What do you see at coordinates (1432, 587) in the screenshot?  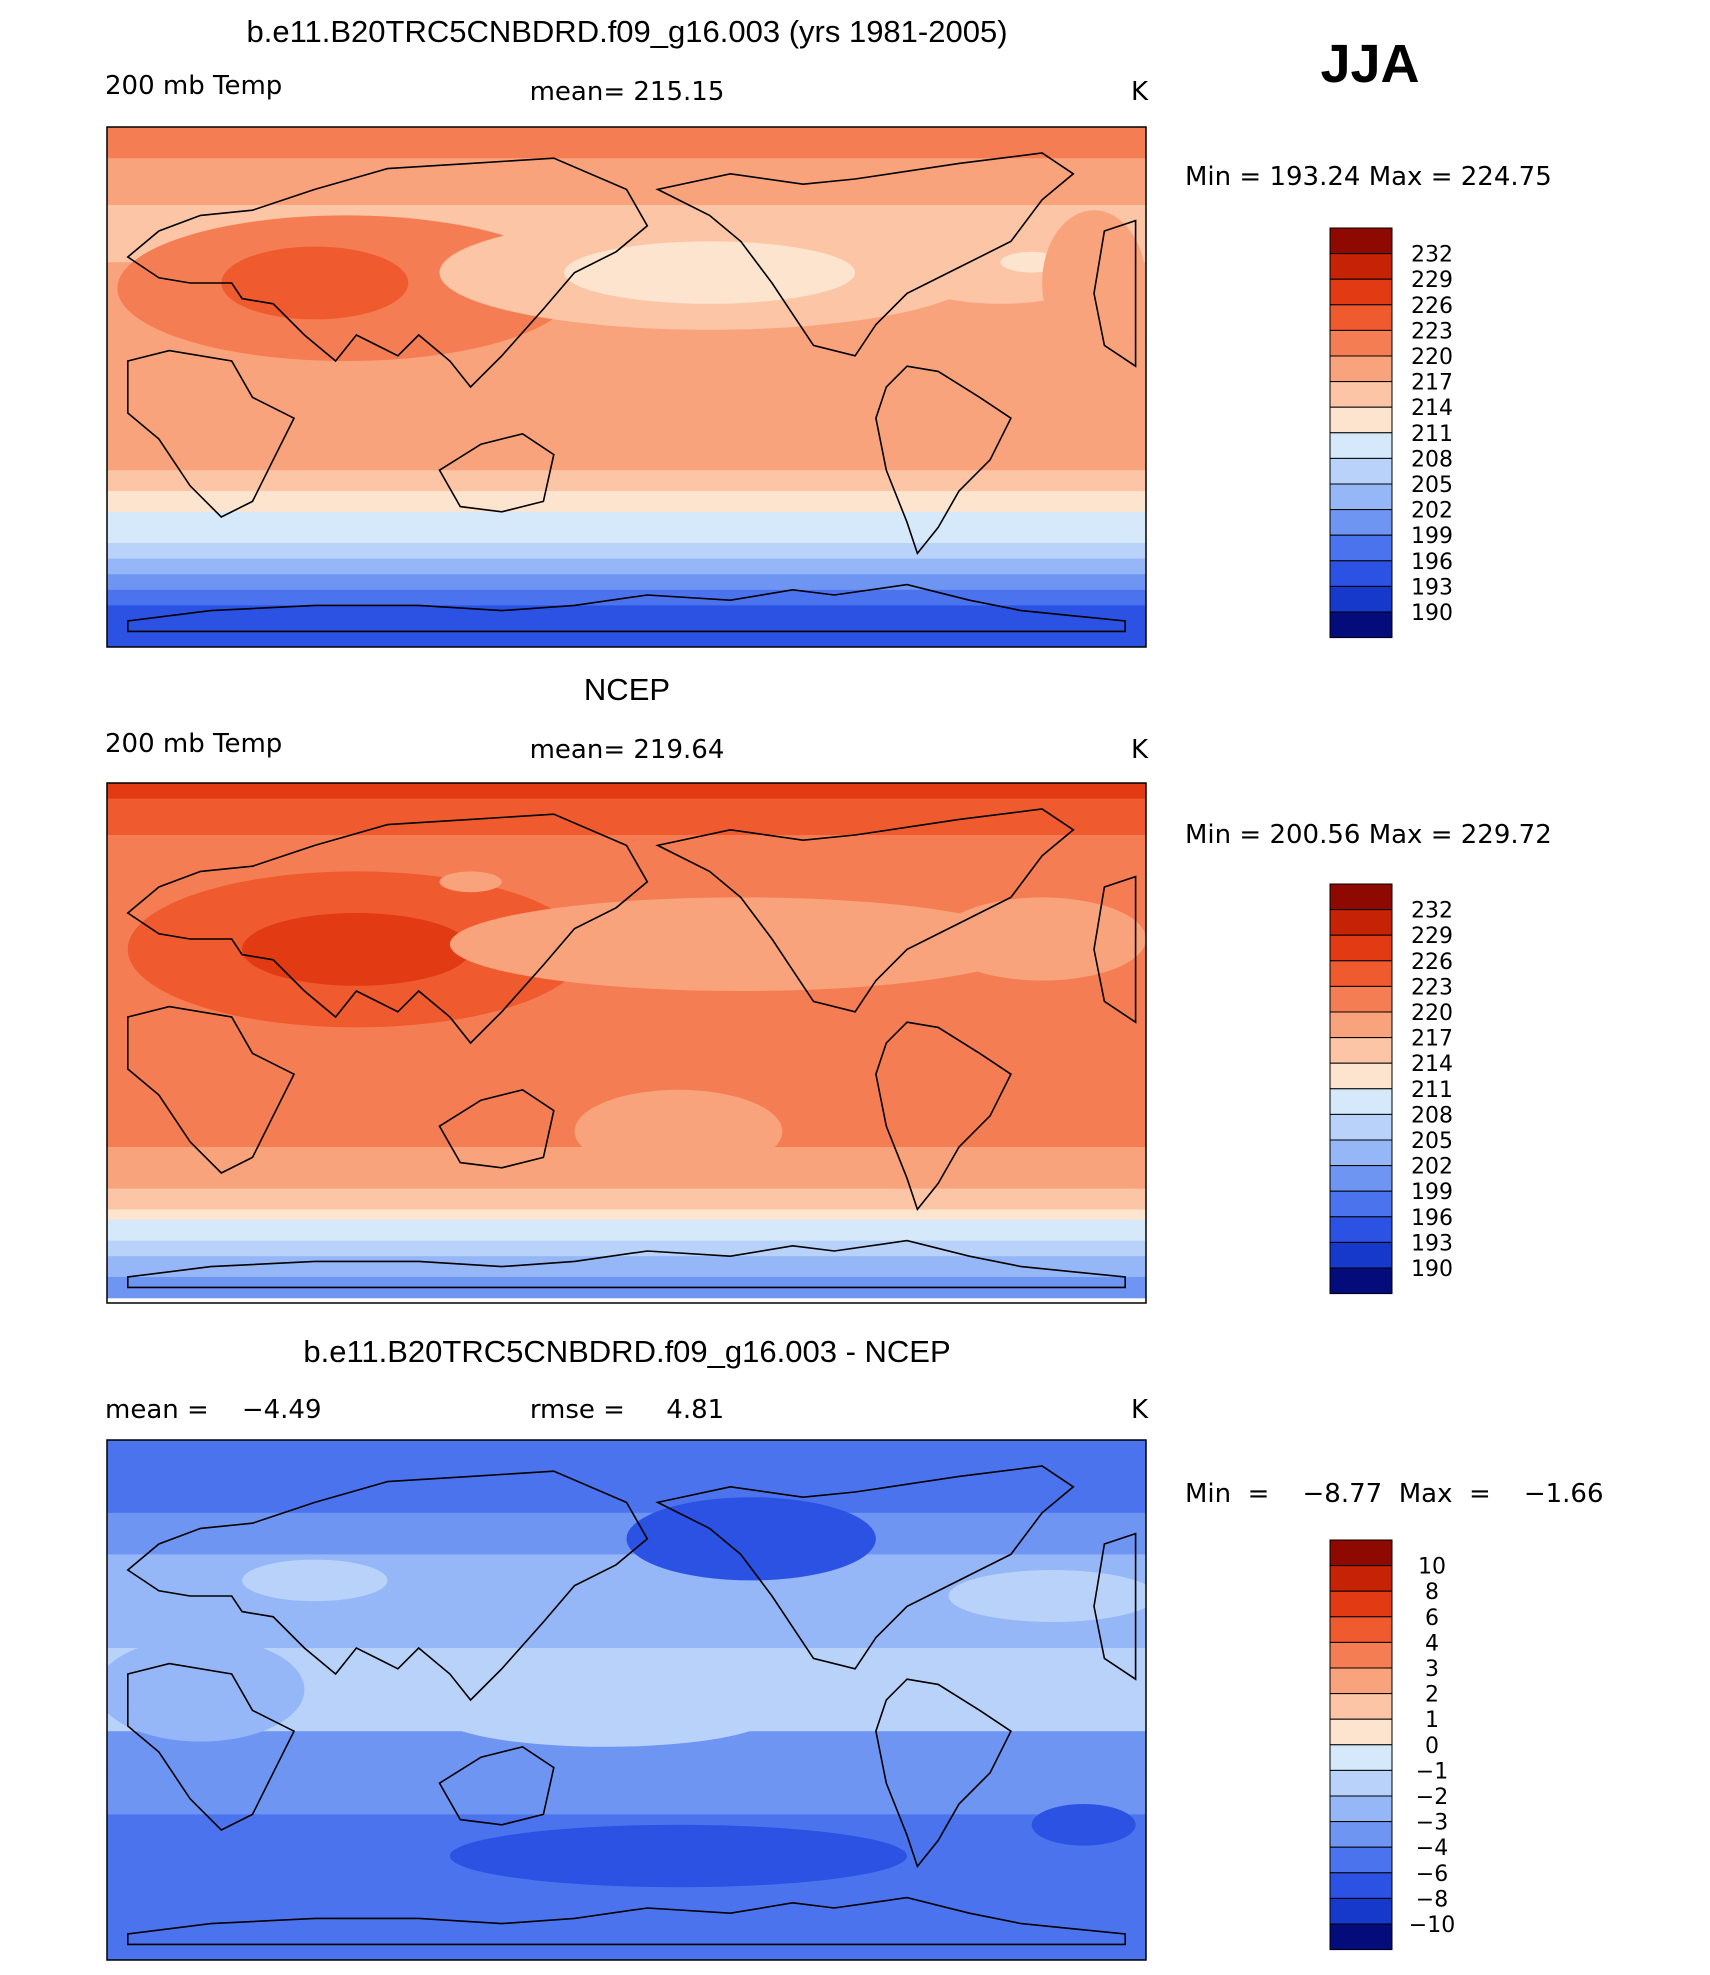 I see `colorbar-tick-label: 193` at bounding box center [1432, 587].